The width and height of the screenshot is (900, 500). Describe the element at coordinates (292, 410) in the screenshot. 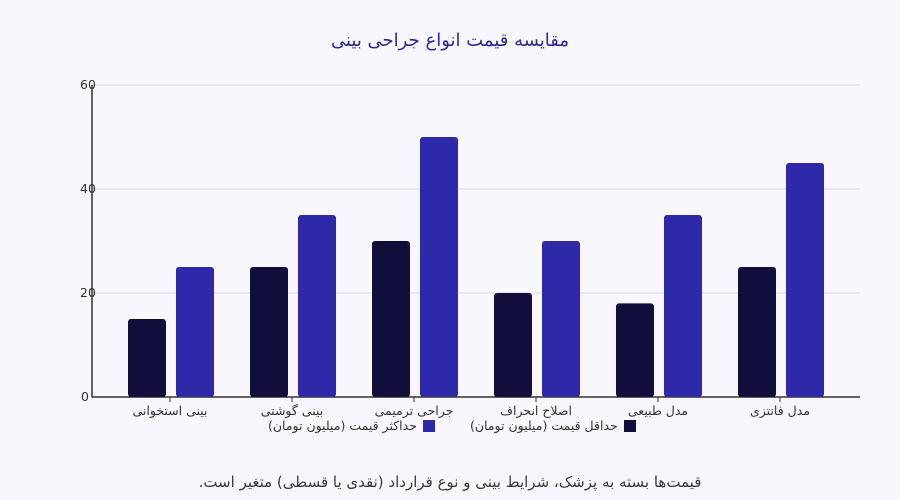

I see `x-tick-label: بینی گوشتی` at that location.